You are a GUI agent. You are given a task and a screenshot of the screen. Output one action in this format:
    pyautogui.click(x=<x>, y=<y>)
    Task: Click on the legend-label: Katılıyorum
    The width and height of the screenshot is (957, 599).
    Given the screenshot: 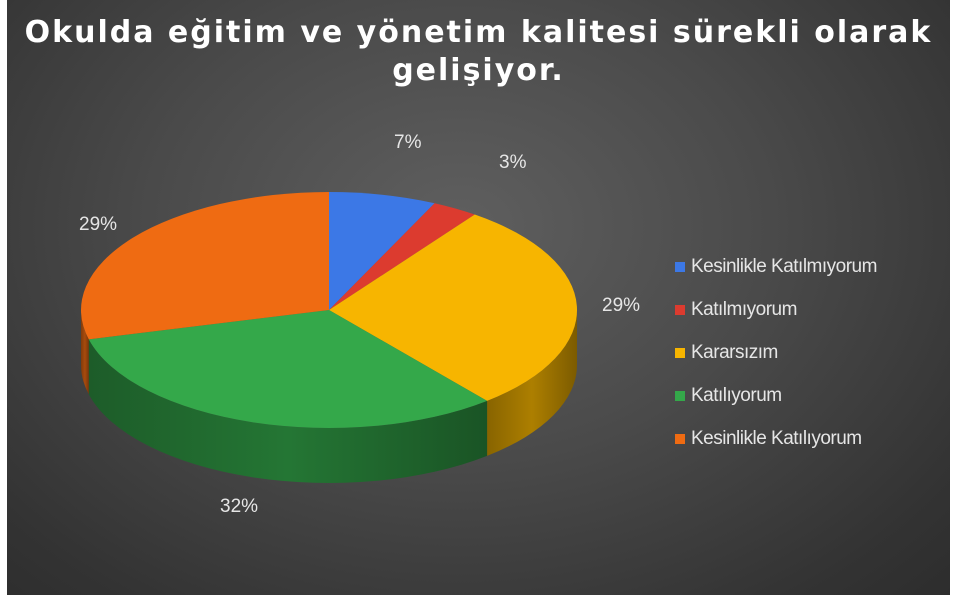 What is the action you would take?
    pyautogui.click(x=736, y=395)
    